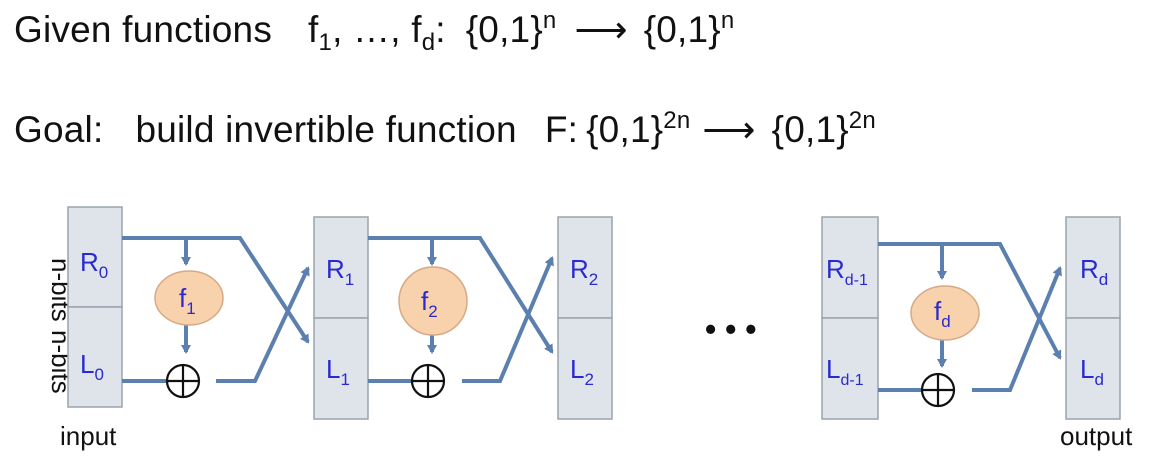 The image size is (1170, 463). Describe the element at coordinates (1096, 436) in the screenshot. I see `output-label: output` at that location.